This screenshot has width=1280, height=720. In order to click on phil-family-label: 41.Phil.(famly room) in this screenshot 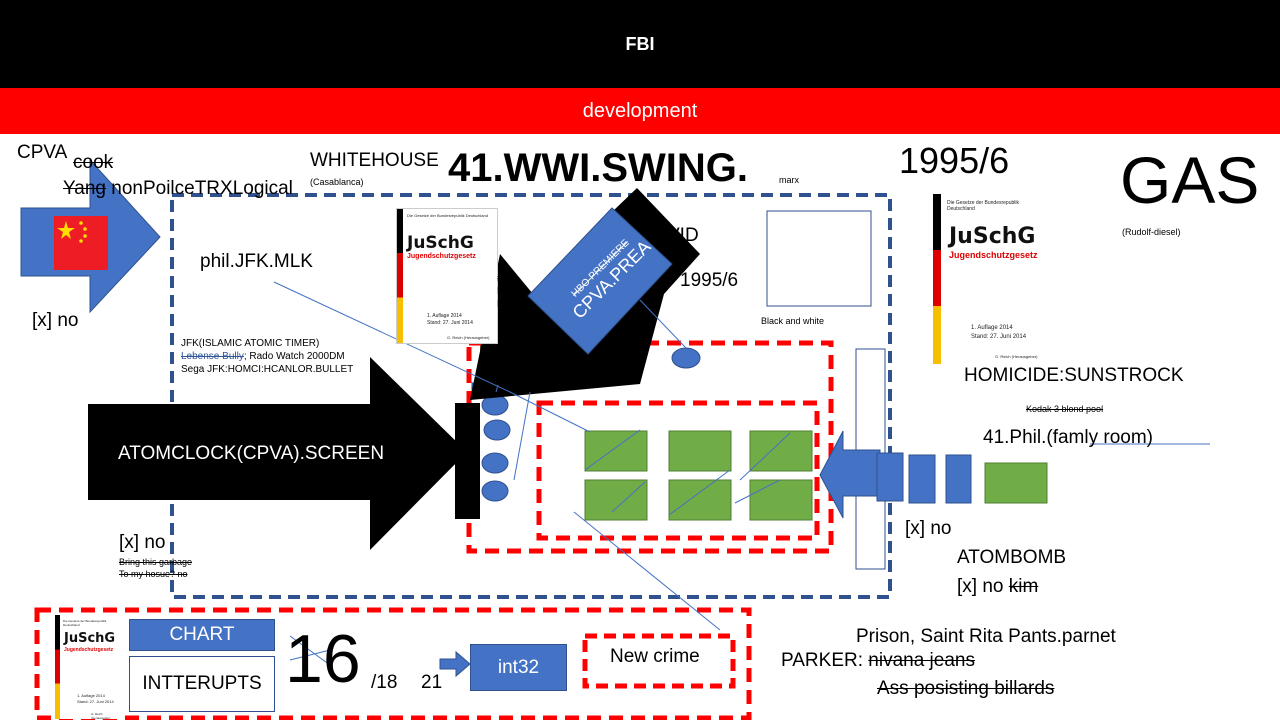, I will do `click(1068, 437)`.